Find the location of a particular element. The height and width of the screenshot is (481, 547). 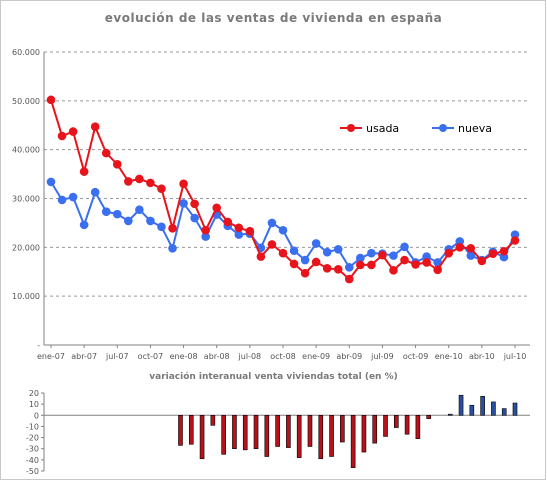

x-tick-label: jul-08 is located at coordinates (250, 356).